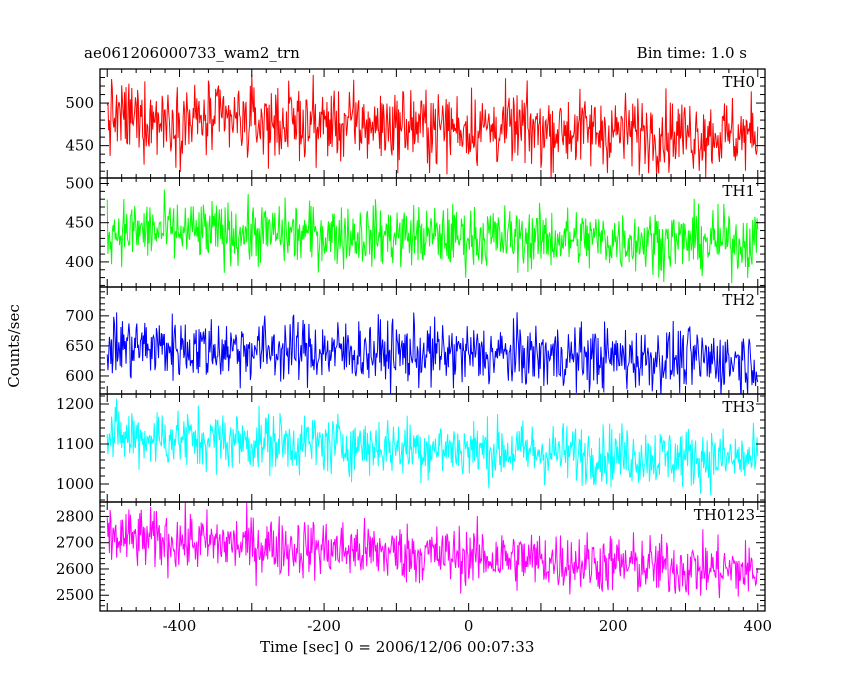 The height and width of the screenshot is (680, 850). Describe the element at coordinates (75, 569) in the screenshot. I see `y-tick-label: 2600` at that location.